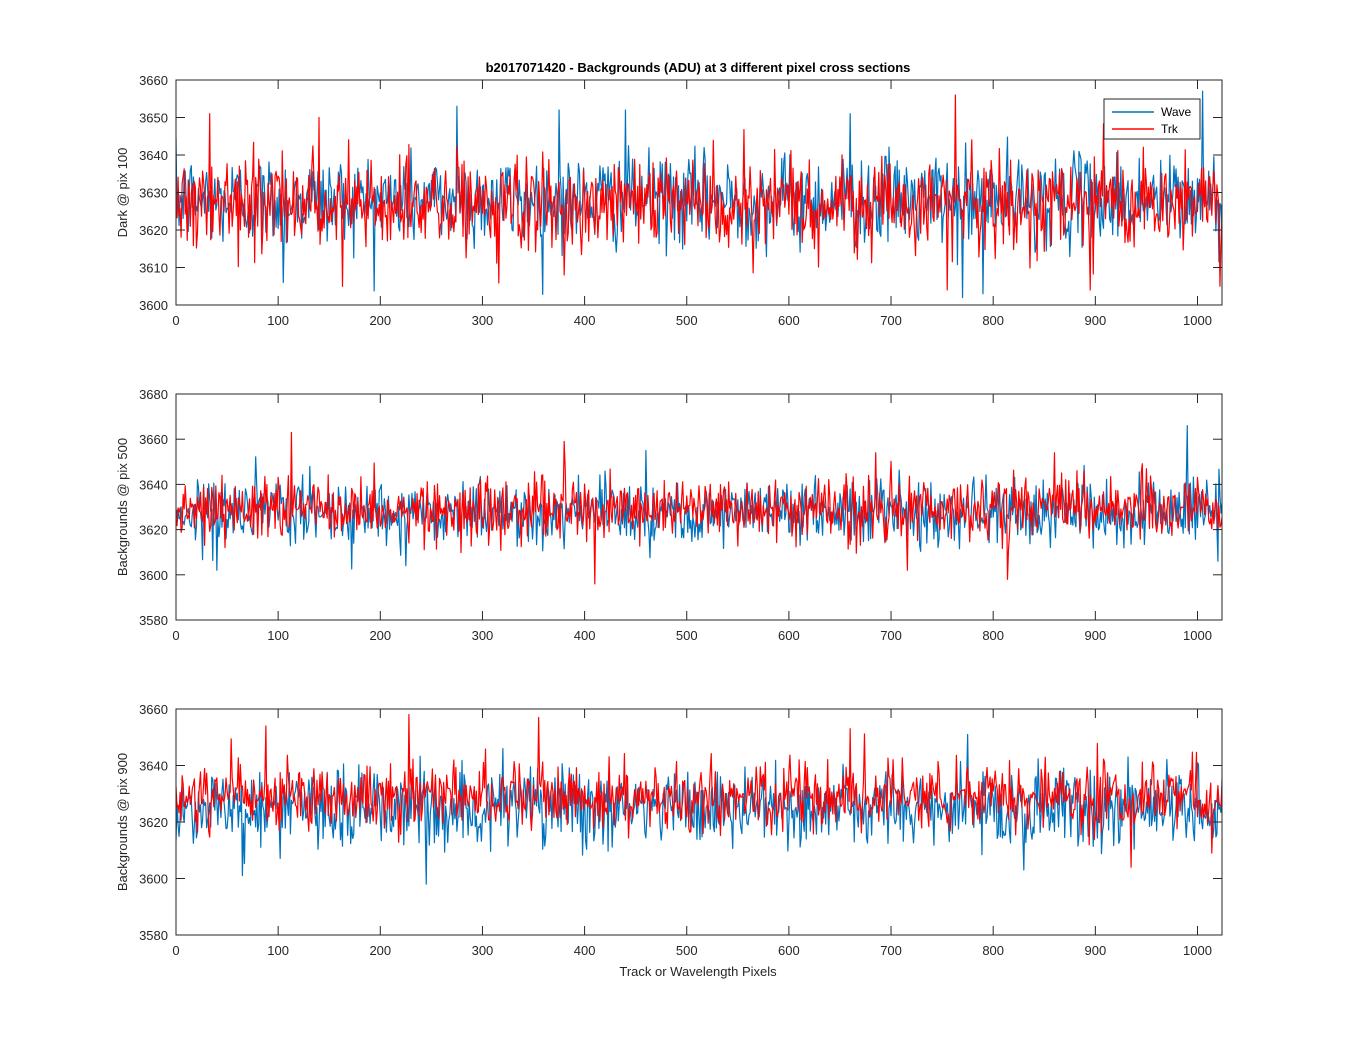  What do you see at coordinates (1176, 112) in the screenshot?
I see `legend-label-wave: Wave` at bounding box center [1176, 112].